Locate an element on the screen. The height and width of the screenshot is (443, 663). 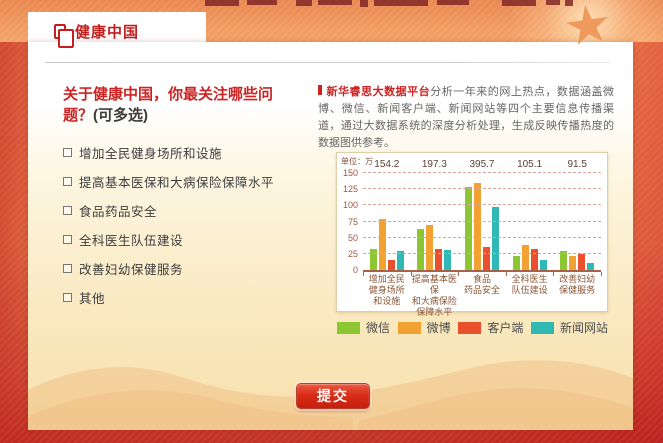
y-tick-label: 100 is located at coordinates (350, 205).